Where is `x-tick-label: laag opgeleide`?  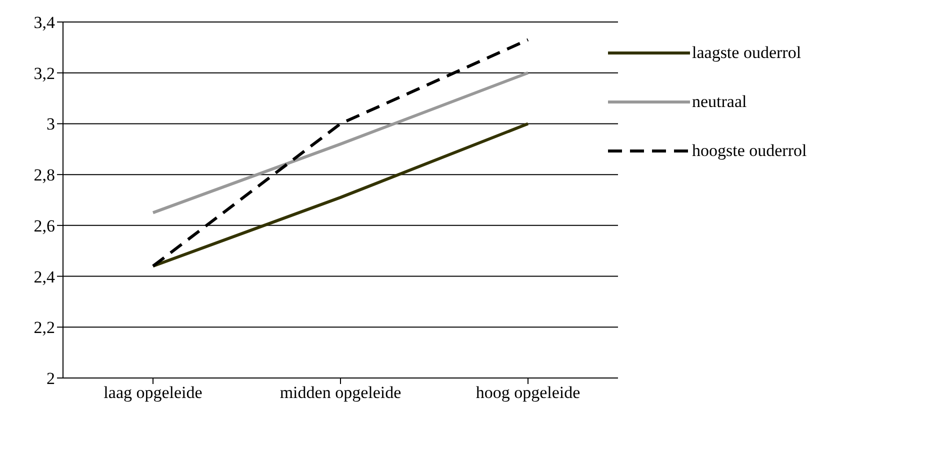 x-tick-label: laag opgeleide is located at coordinates (153, 392).